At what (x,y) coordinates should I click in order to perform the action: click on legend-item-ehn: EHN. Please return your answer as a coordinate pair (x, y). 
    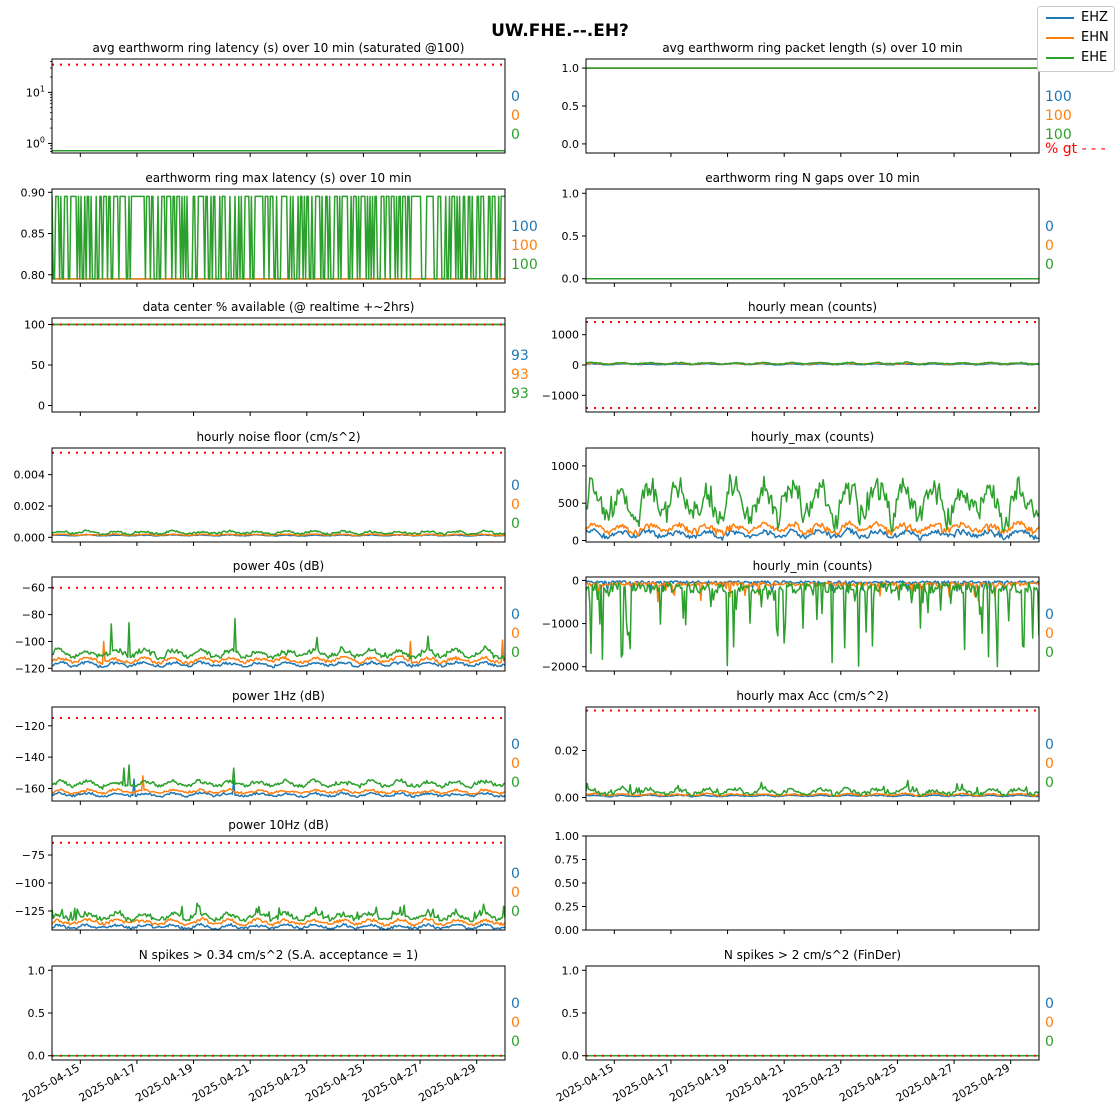
    Looking at the image, I should click on (1077, 38).